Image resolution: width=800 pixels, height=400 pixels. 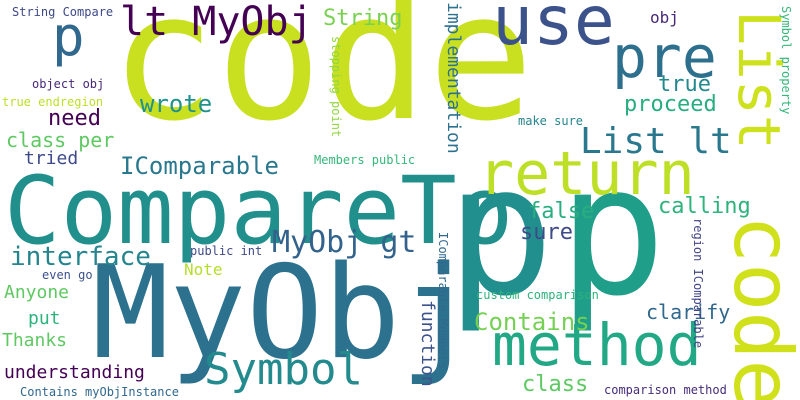 I want to click on word-need: need, so click(x=74, y=119).